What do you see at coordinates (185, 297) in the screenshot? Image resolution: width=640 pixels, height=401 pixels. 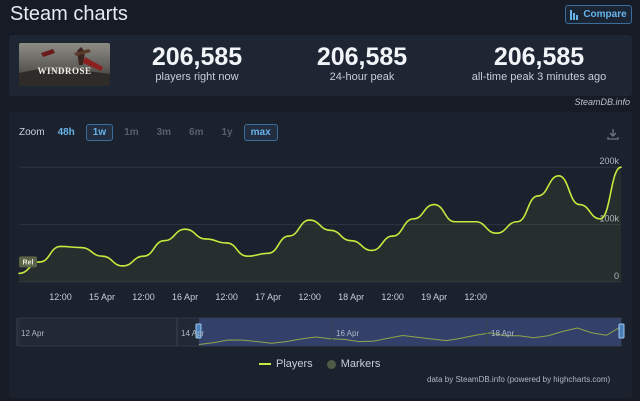 I see `x-tick-label: 16 Apr` at bounding box center [185, 297].